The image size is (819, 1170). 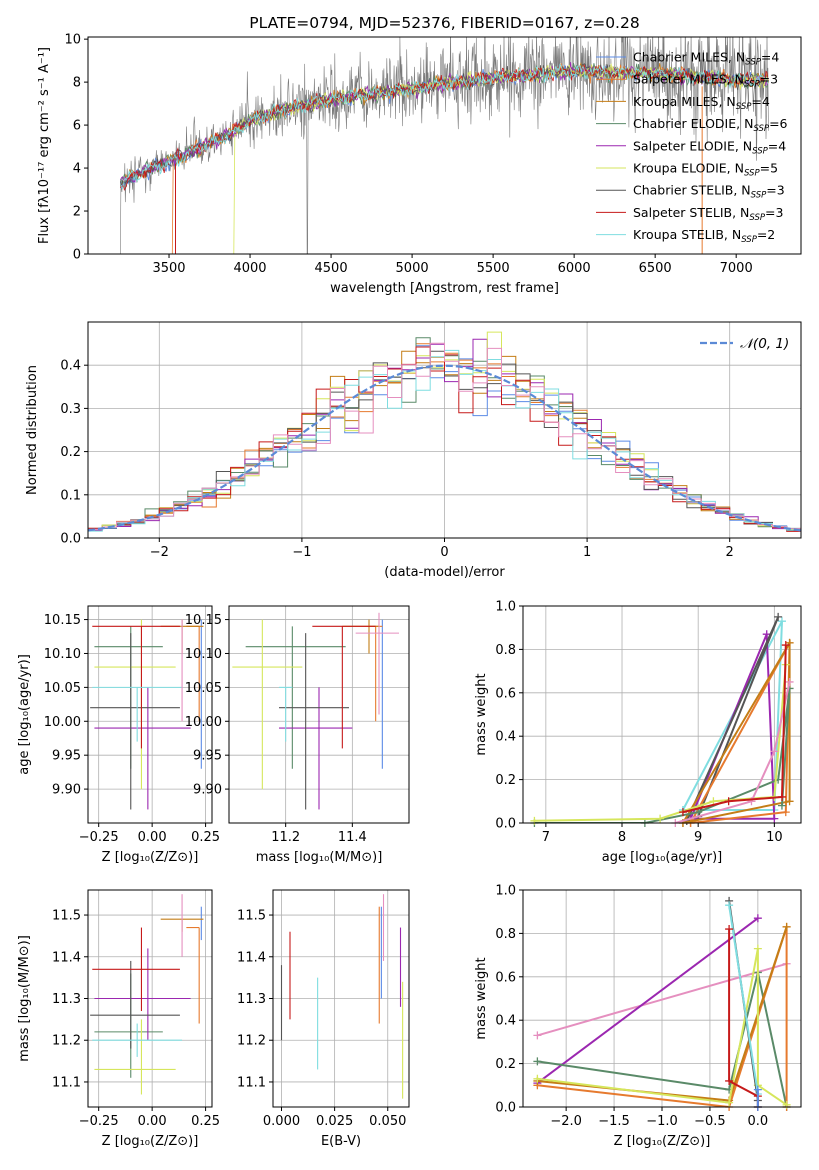 I want to click on x-tick-label: 1, so click(x=587, y=552).